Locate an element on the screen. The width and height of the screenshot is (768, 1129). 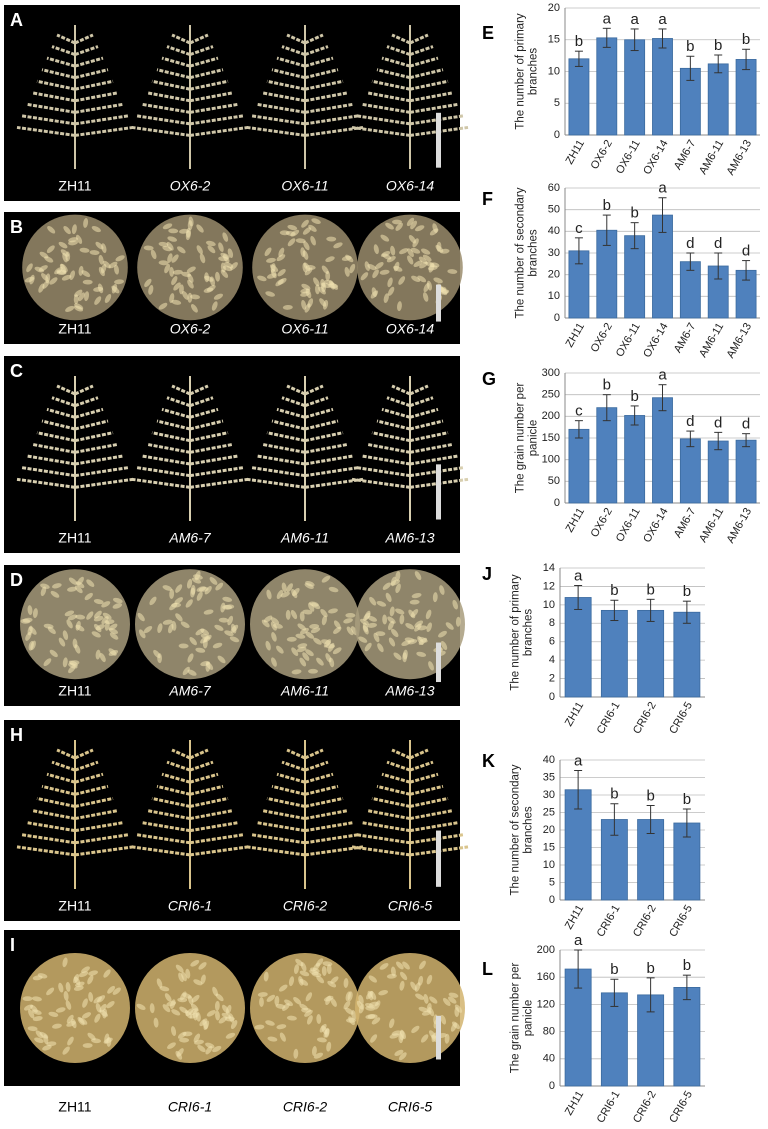
y-tick-label: 12 is located at coordinates (549, 586).